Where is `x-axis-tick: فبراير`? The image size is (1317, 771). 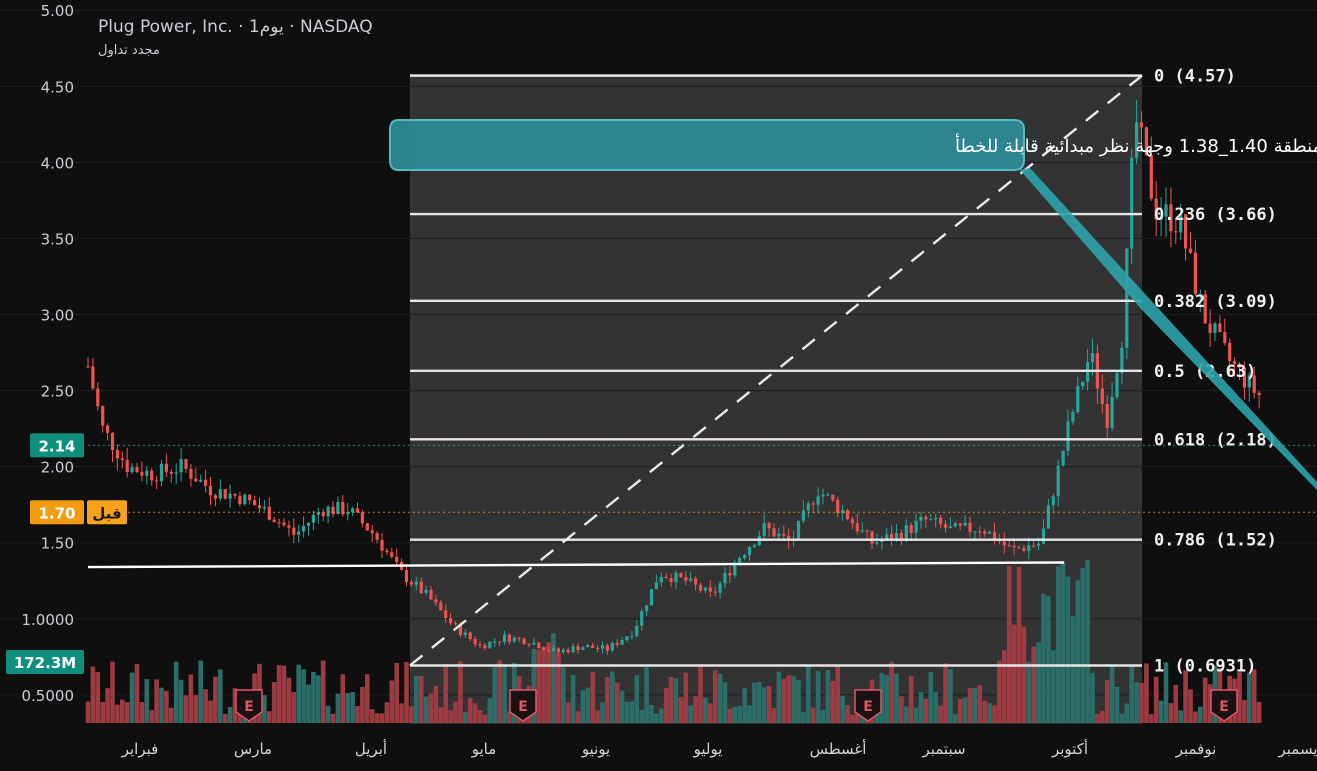
x-axis-tick: فبراير is located at coordinates (140, 749).